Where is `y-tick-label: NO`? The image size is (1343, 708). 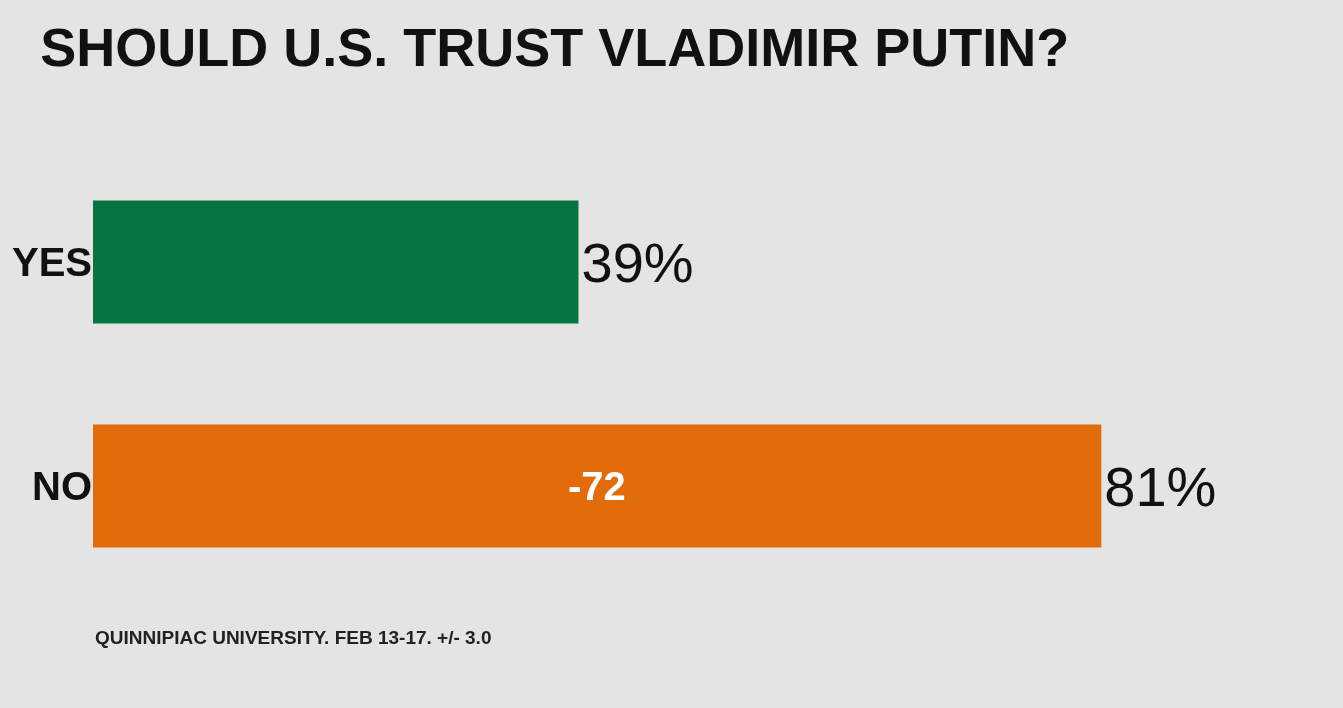
y-tick-label: NO is located at coordinates (62, 486).